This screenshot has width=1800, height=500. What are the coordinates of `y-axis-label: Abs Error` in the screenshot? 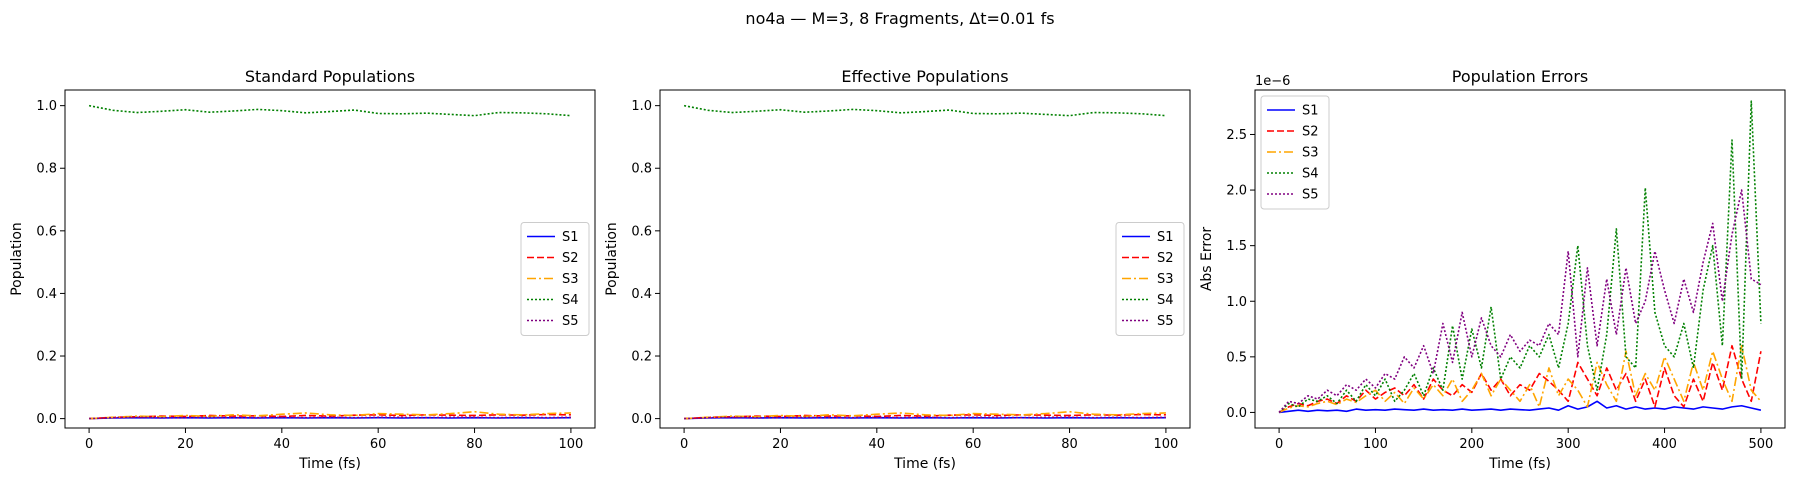 It's located at (1207, 259).